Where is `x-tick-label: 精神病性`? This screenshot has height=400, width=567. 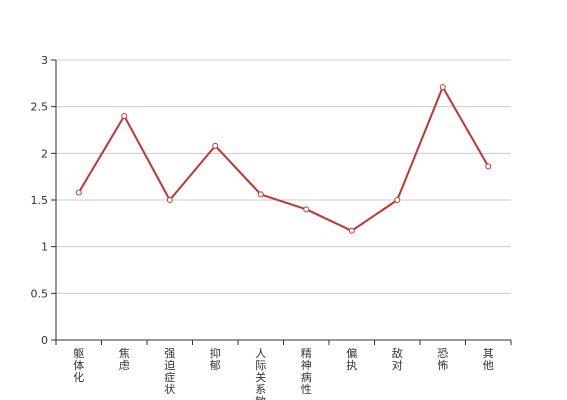
x-tick-label: 精神病性 is located at coordinates (306, 371).